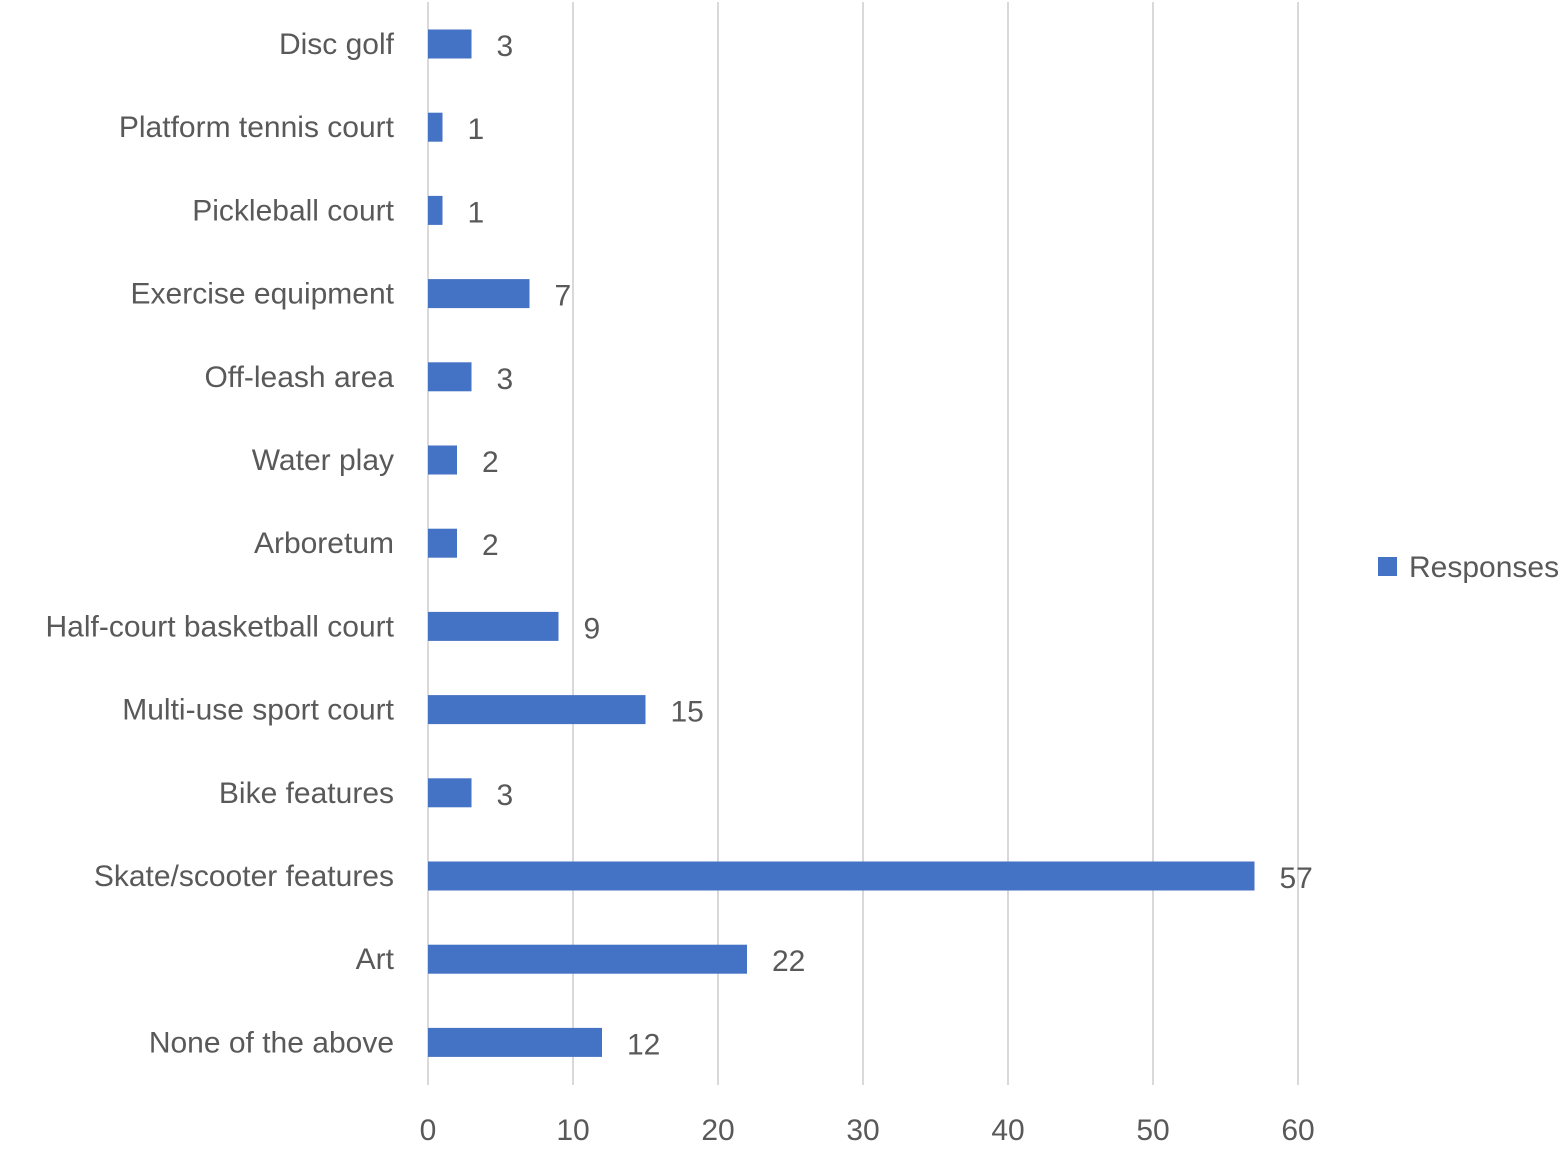  I want to click on category-label-none-of-the-above: None of the above, so click(271, 1042).